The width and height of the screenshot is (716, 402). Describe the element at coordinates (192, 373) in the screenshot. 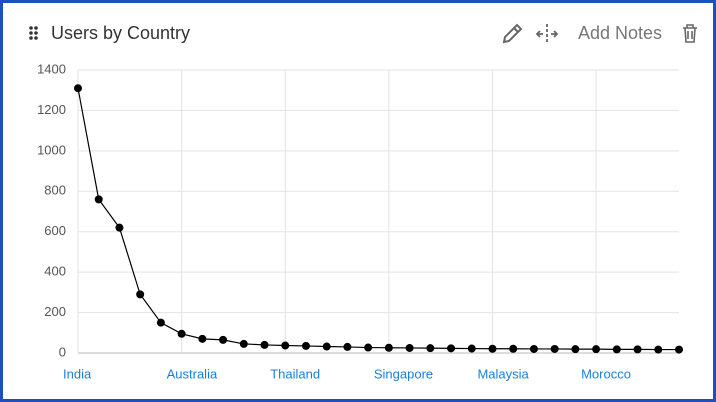

I see `x-tick-label: Australia` at that location.